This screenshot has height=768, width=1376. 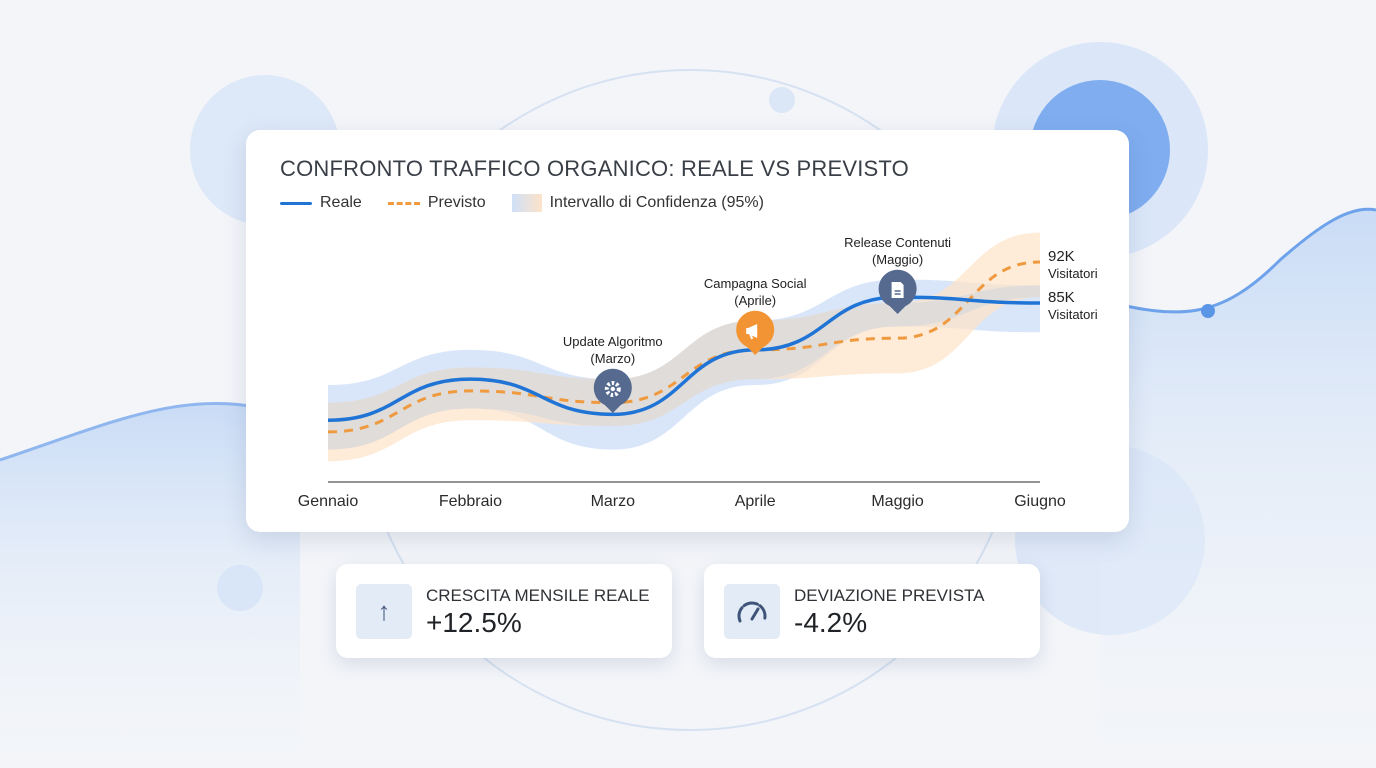 I want to click on annotation-subtitle: (Maggio), so click(x=897, y=259).